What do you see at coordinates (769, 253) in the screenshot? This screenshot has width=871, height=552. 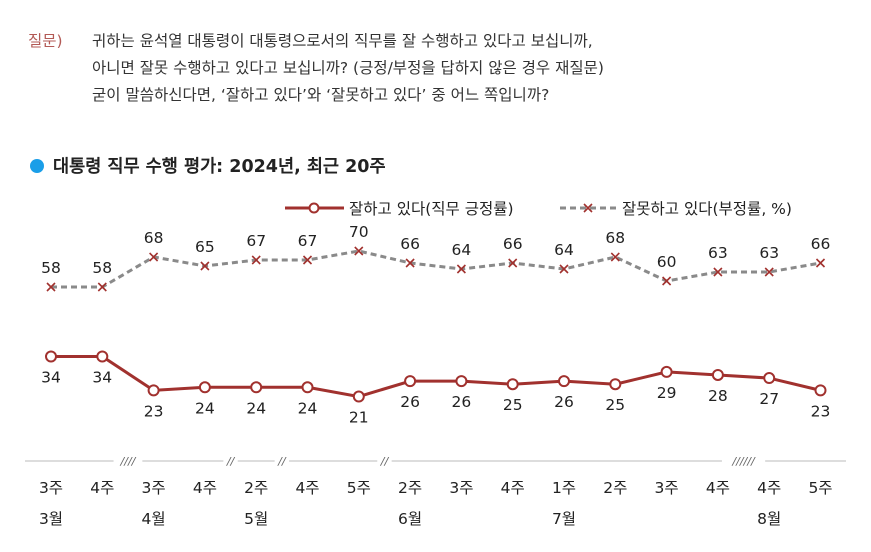 I see `negative-data-label: 63` at bounding box center [769, 253].